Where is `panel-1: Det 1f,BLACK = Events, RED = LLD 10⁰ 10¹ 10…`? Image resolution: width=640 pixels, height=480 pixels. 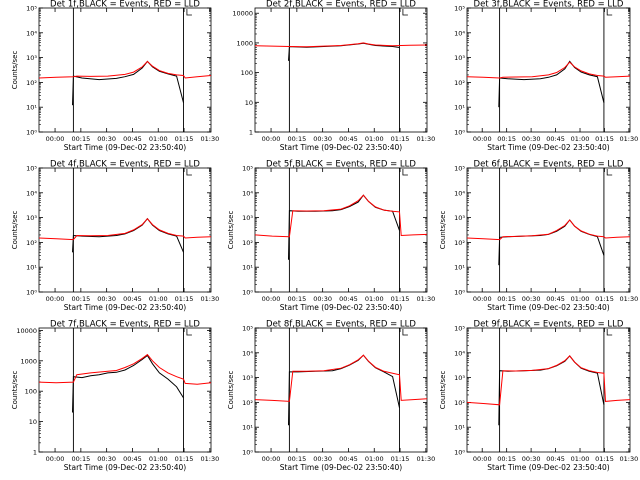 panel-1: Det 1f,BLACK = Events, RED = LLD 10⁰ 10¹ 10… is located at coordinates (115, 76).